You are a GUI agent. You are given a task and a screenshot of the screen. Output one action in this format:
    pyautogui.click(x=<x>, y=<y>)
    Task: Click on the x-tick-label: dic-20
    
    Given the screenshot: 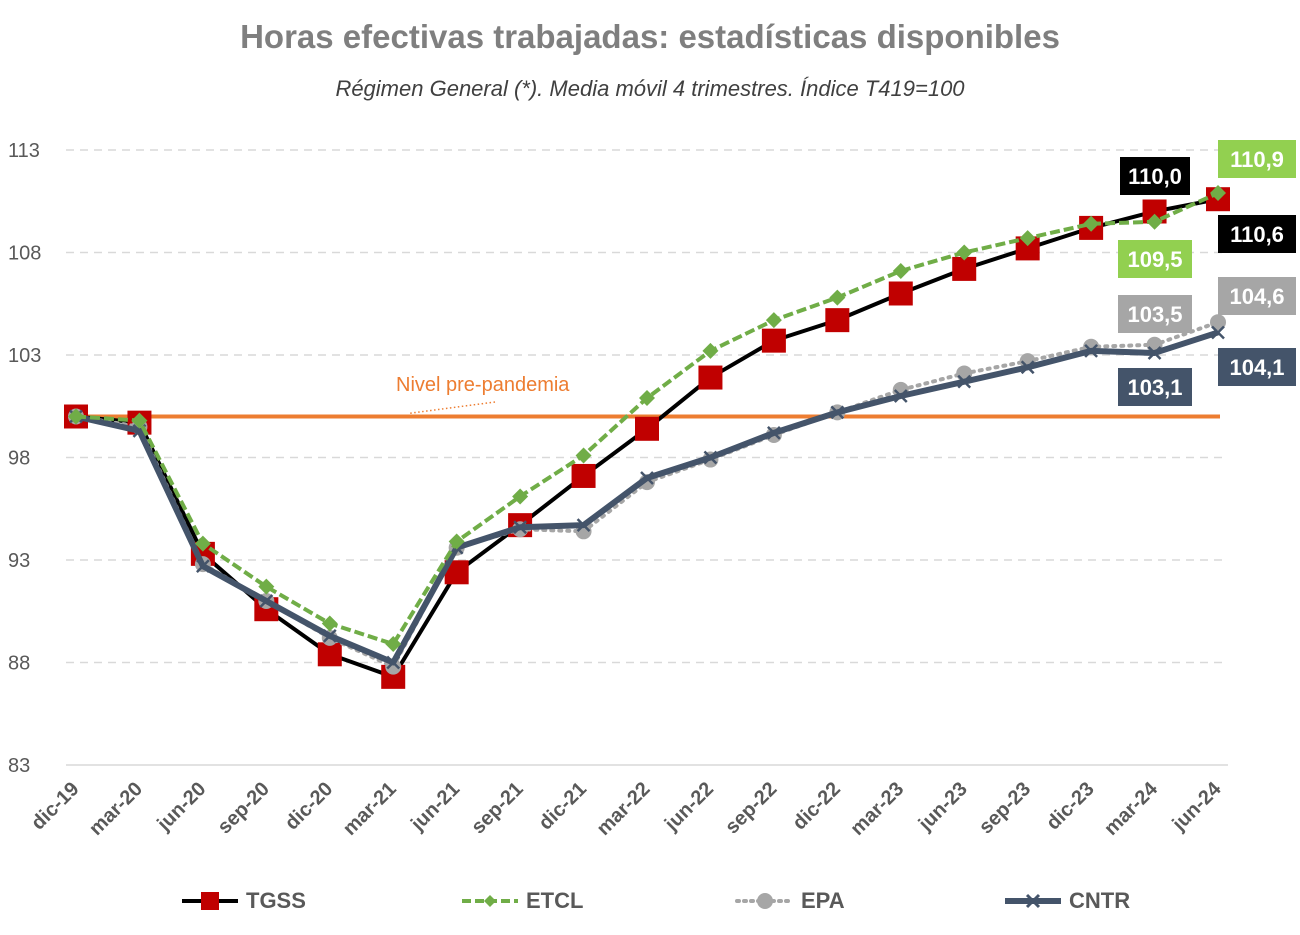 What is the action you would take?
    pyautogui.click(x=309, y=806)
    